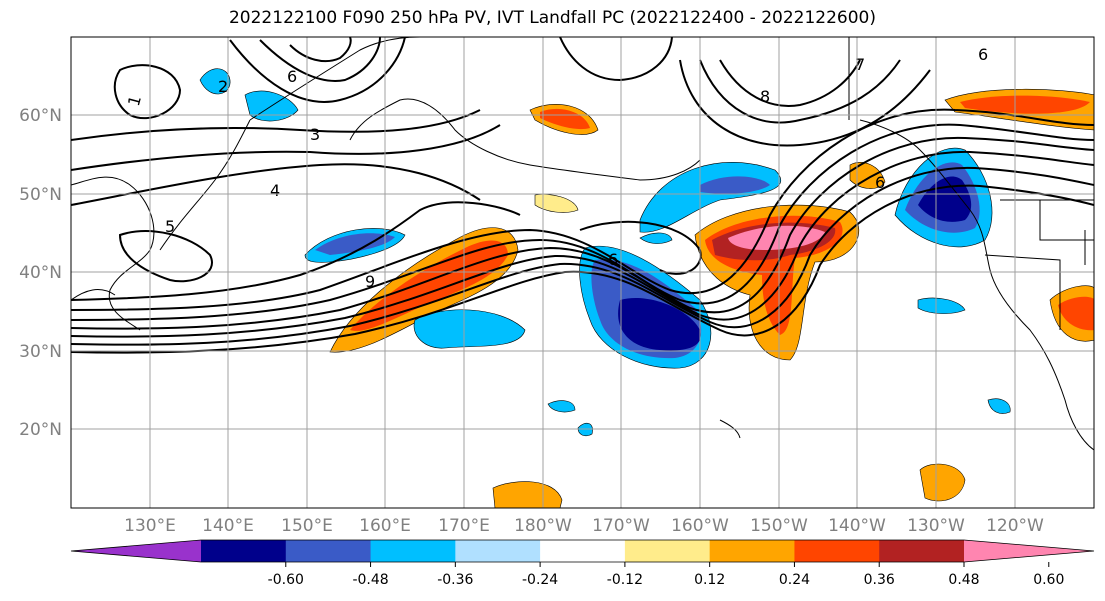 This screenshot has height=601, width=1105. What do you see at coordinates (700, 526) in the screenshot?
I see `lon-label: 160°W` at bounding box center [700, 526].